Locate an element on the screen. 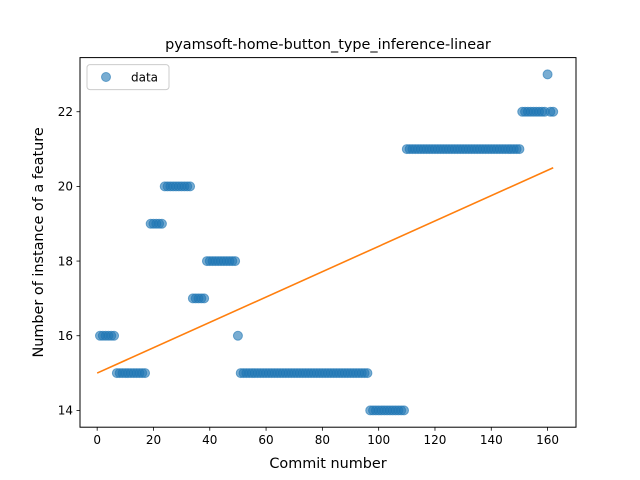 The height and width of the screenshot is (480, 640). legend-box is located at coordinates (128, 77).